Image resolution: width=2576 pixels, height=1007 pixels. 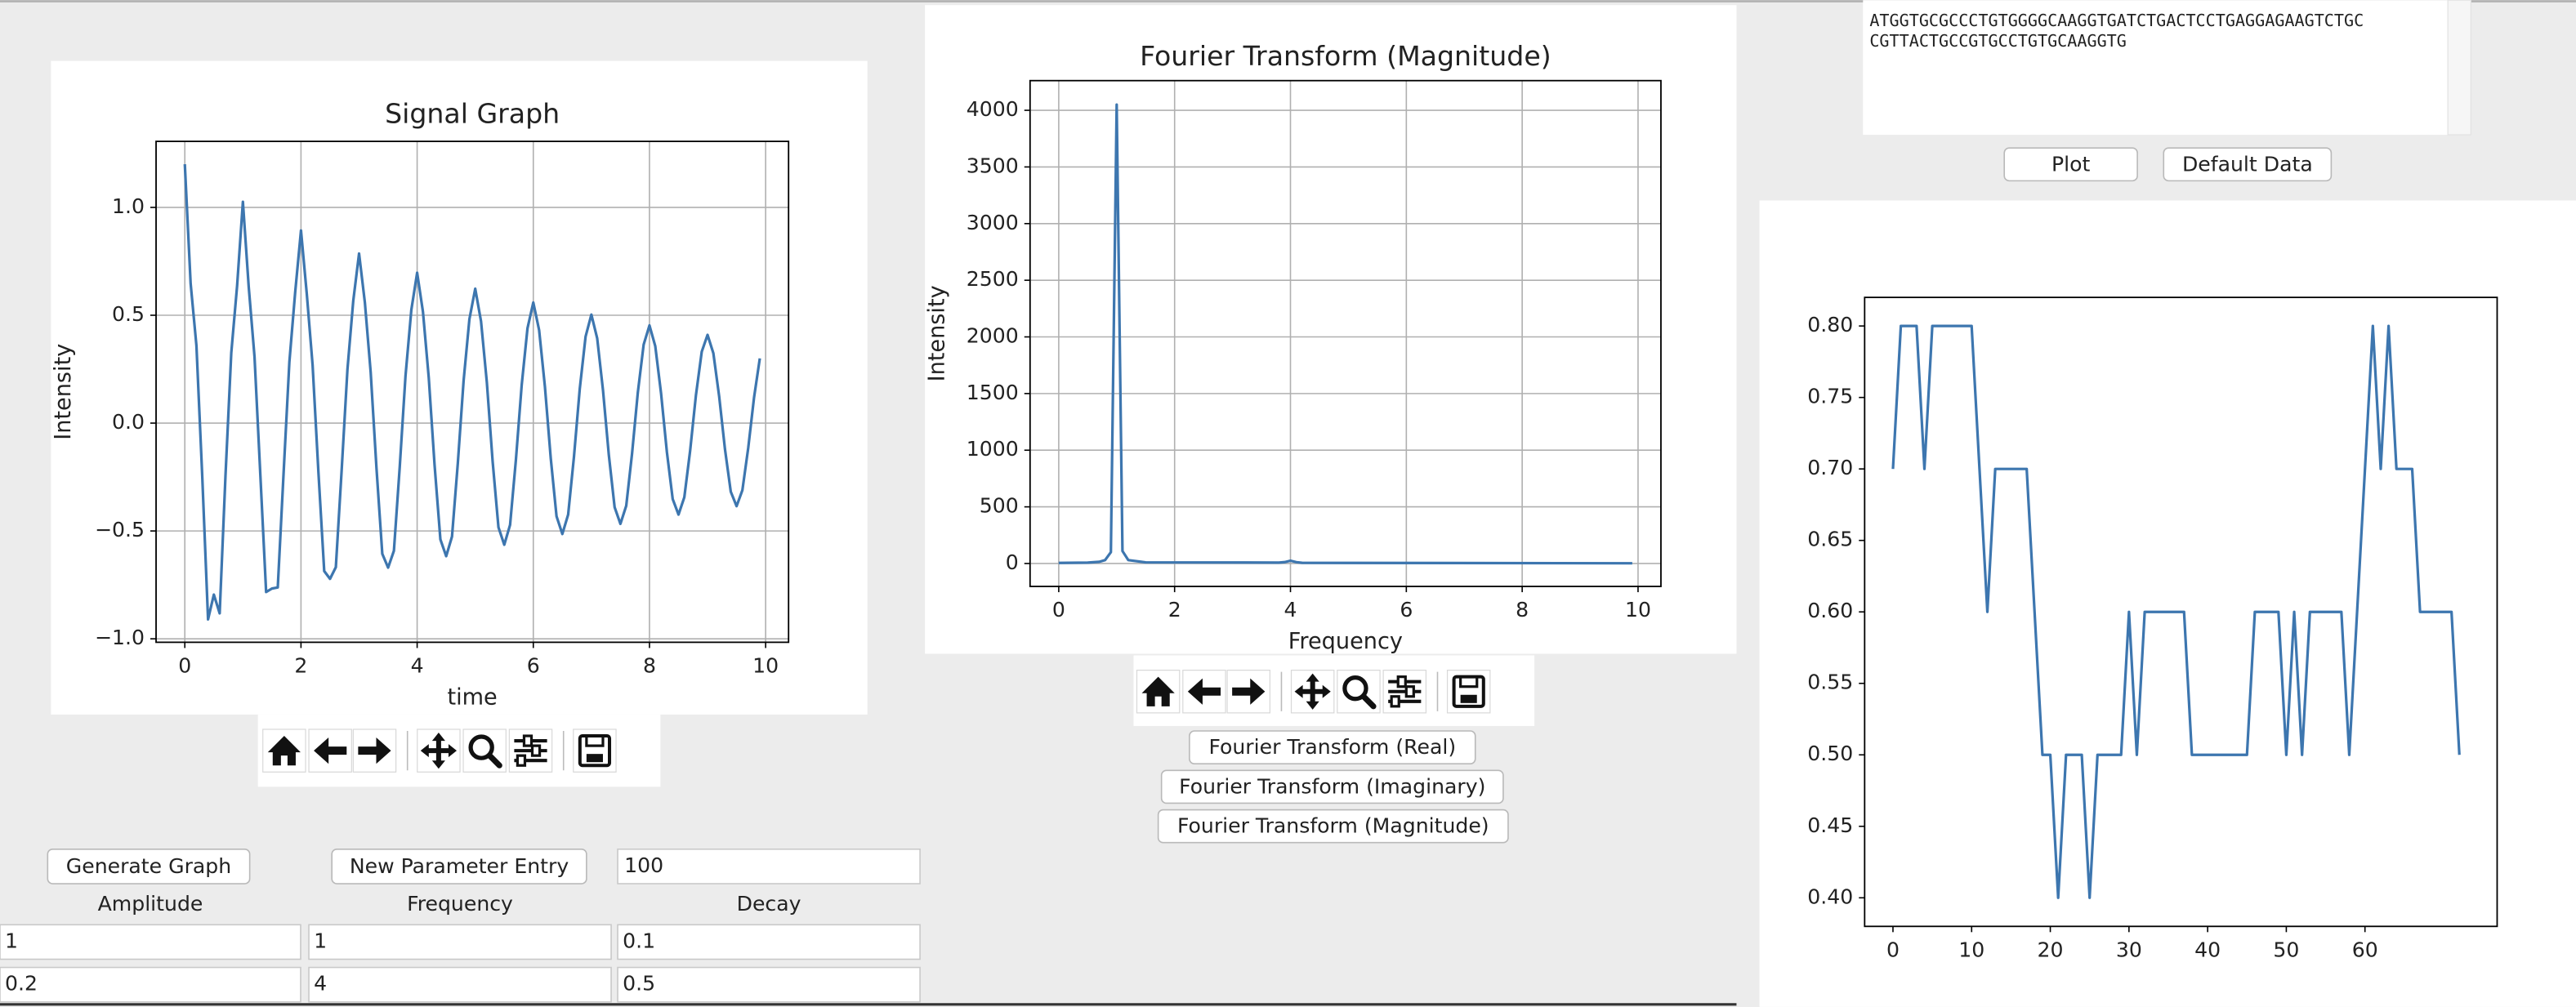 I want to click on param-header: Amplitude, so click(x=151, y=904).